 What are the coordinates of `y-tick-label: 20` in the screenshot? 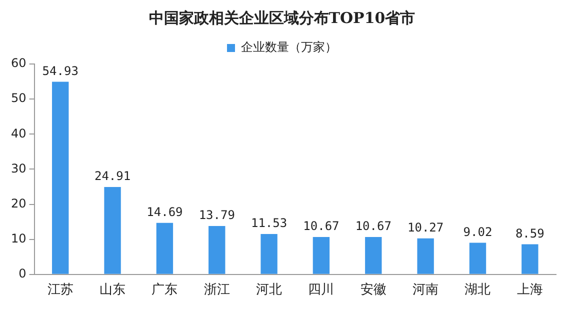 It's located at (18, 203).